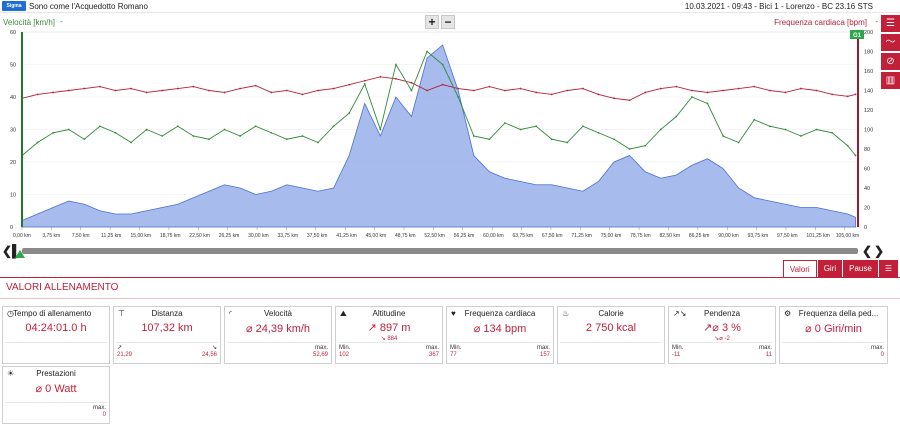  Describe the element at coordinates (389, 339) in the screenshot. I see `card-sub-value: ↘ 884` at that location.